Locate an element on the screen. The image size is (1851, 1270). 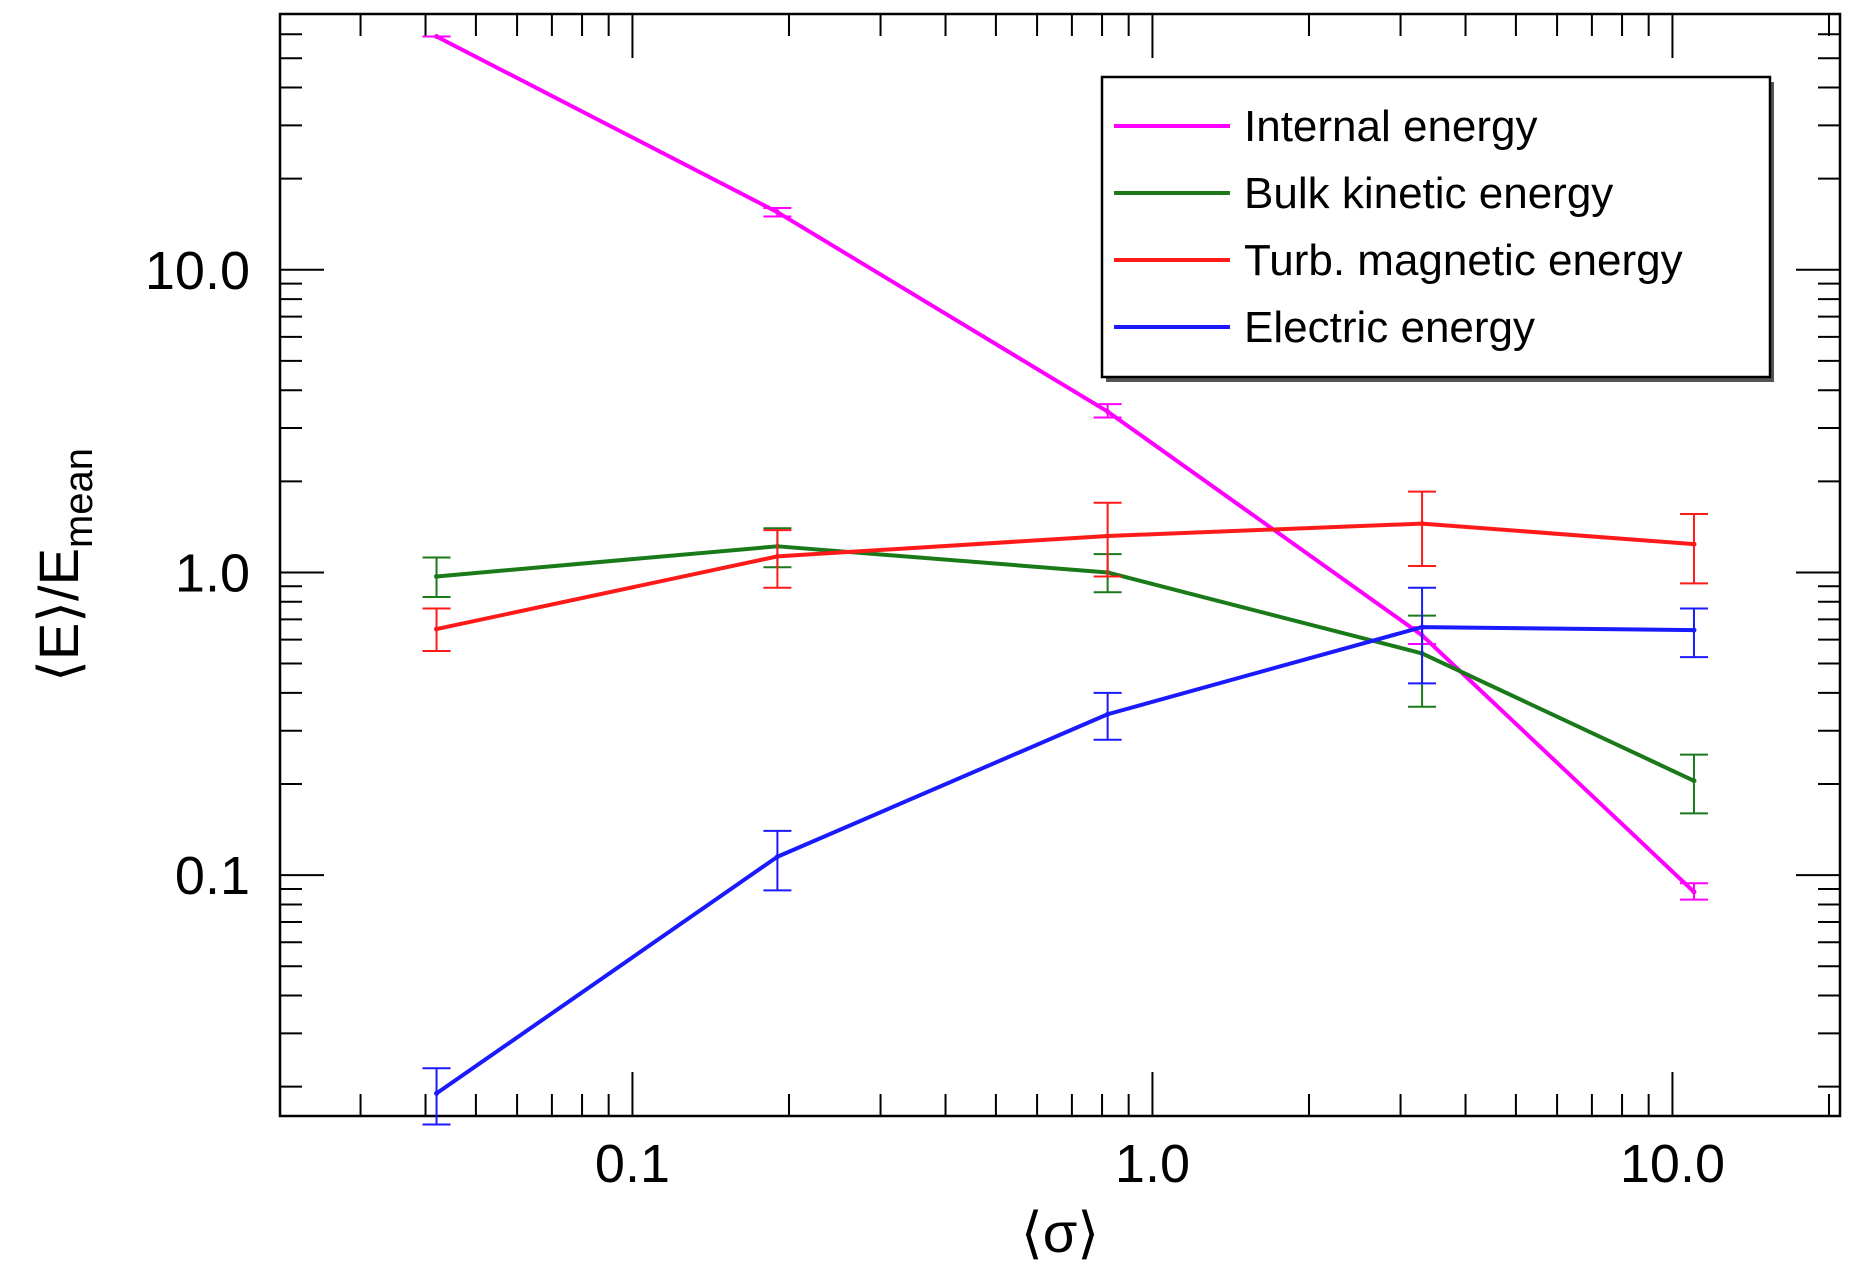
y-tick-label: 1.0 is located at coordinates (212, 573).